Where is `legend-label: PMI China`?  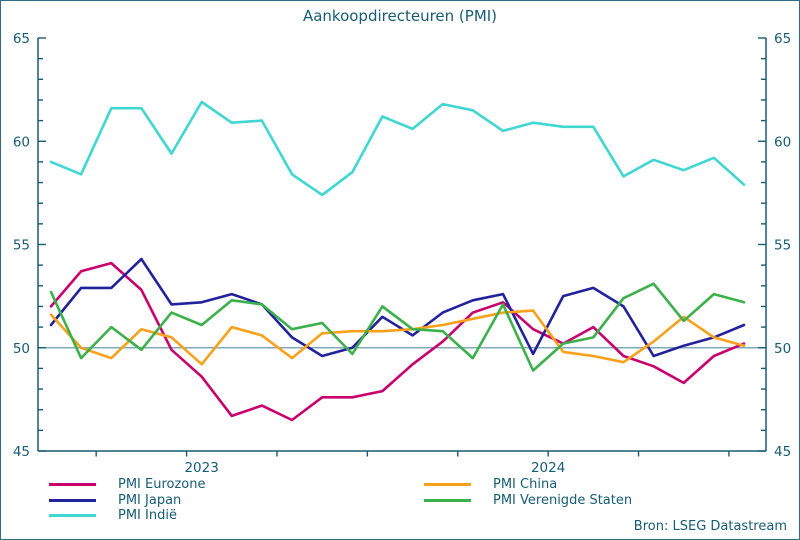
legend-label: PMI China is located at coordinates (525, 485).